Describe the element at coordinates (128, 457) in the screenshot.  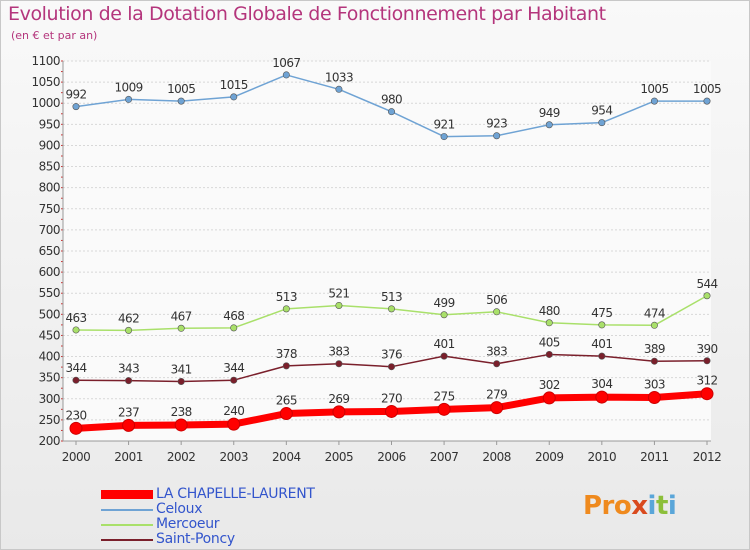
I see `x-tick-label: 2001` at that location.